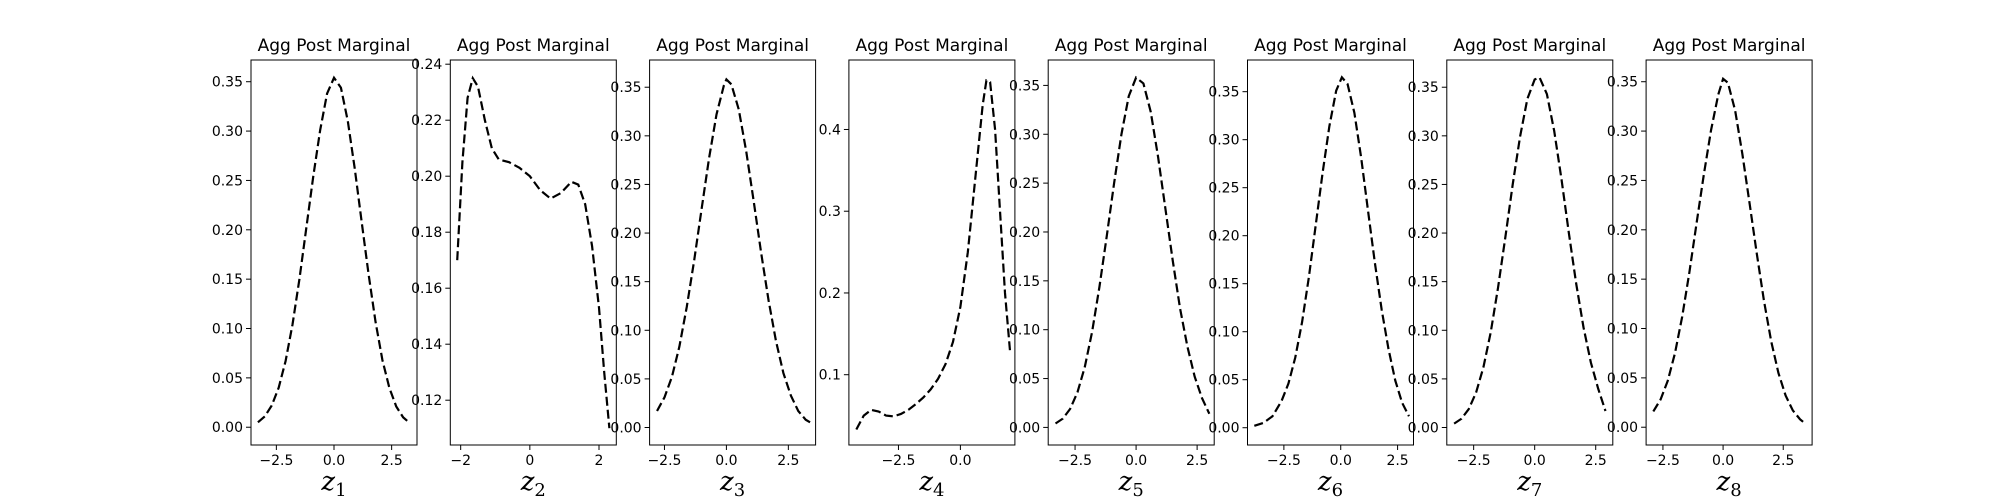 Image resolution: width=2000 pixels, height=500 pixels. What do you see at coordinates (426, 289) in the screenshot?
I see `y-tick-label: 0.16` at bounding box center [426, 289].